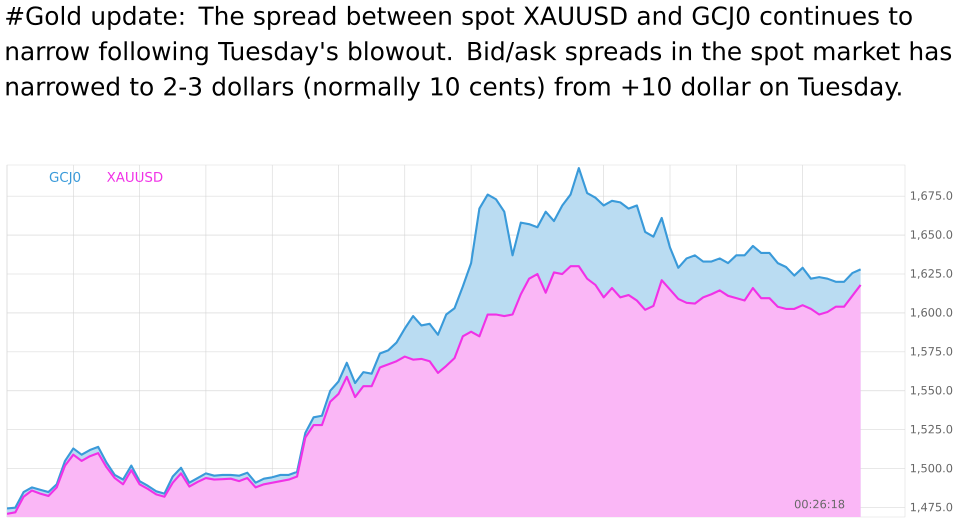 The height and width of the screenshot is (526, 964). What do you see at coordinates (931, 391) in the screenshot?
I see `y-tick-label: 1,550.0` at bounding box center [931, 391].